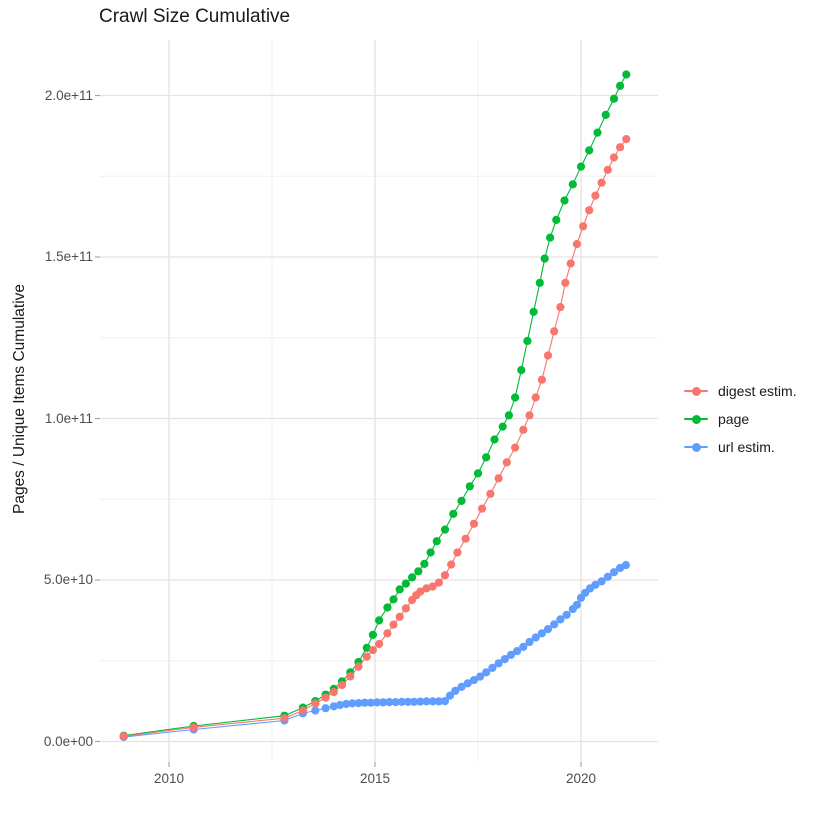  I want to click on legend-item-page: page, so click(740, 419).